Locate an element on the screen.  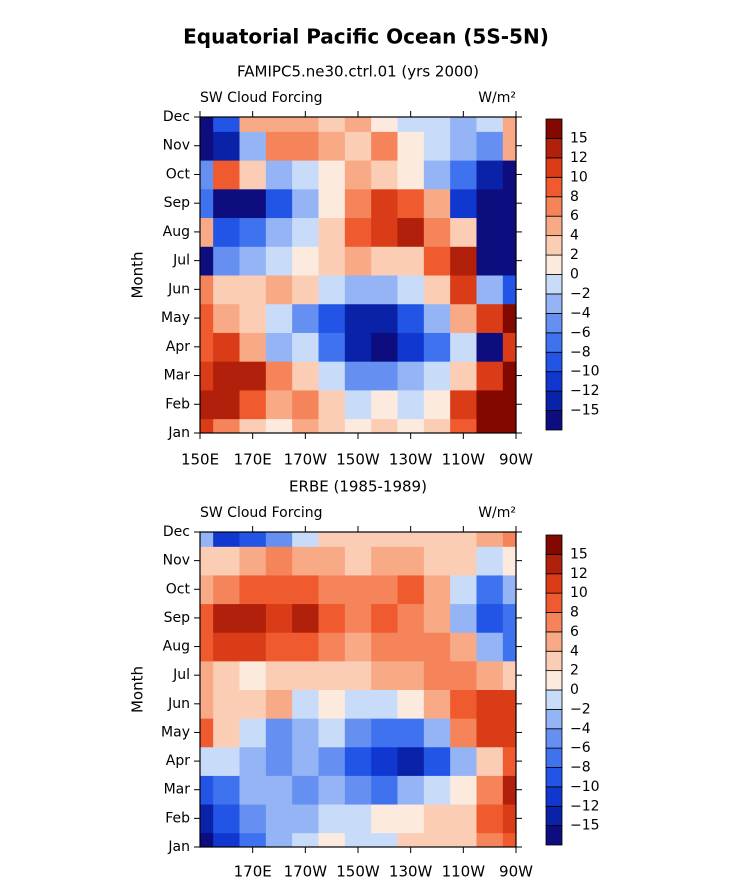
x-tick-label: 170W is located at coordinates (306, 872).